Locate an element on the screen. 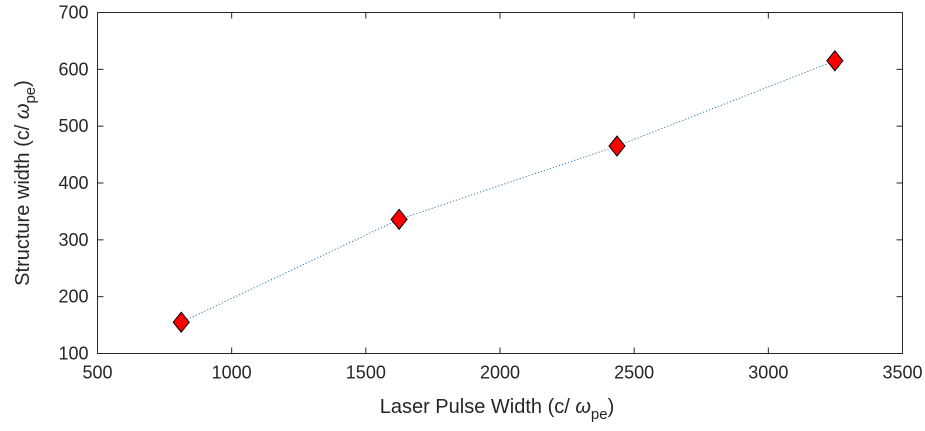  x-tick-label: 500 is located at coordinates (97, 373).